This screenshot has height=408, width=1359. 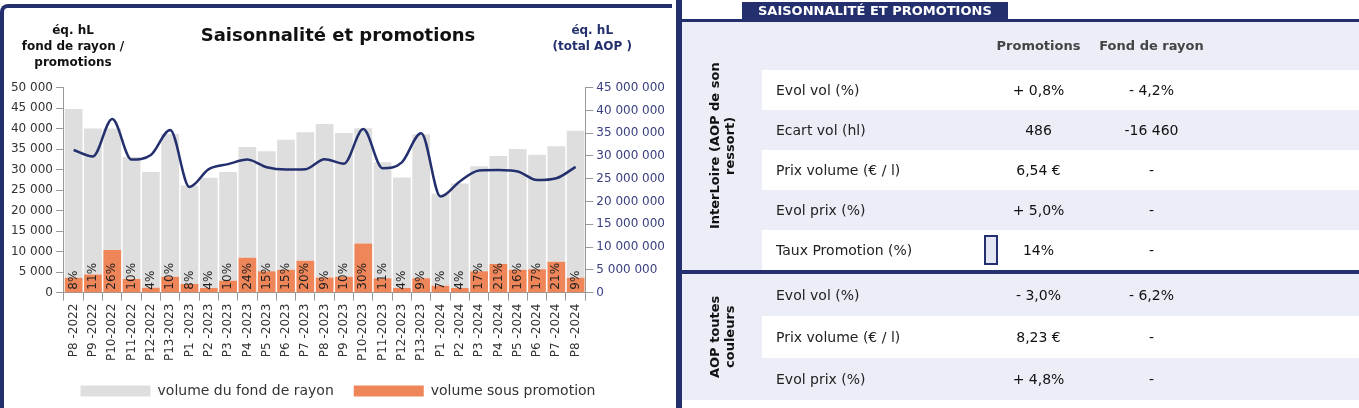 What do you see at coordinates (555, 330) in the screenshot?
I see `x-tick-label: P7 -2024` at bounding box center [555, 330].